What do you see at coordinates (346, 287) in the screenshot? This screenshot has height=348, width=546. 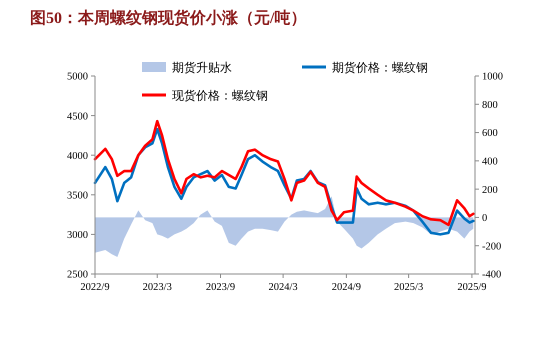 I see `x-tick-label: 2024/9` at bounding box center [346, 287].